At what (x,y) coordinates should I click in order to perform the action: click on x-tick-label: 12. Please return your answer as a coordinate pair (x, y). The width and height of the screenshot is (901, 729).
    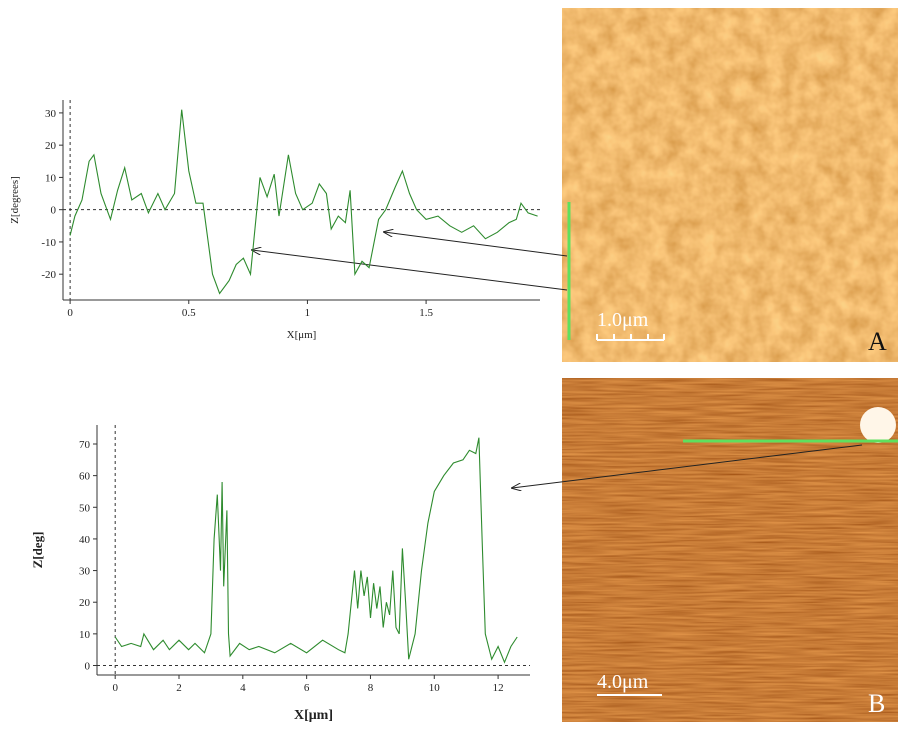
    Looking at the image, I should click on (498, 688).